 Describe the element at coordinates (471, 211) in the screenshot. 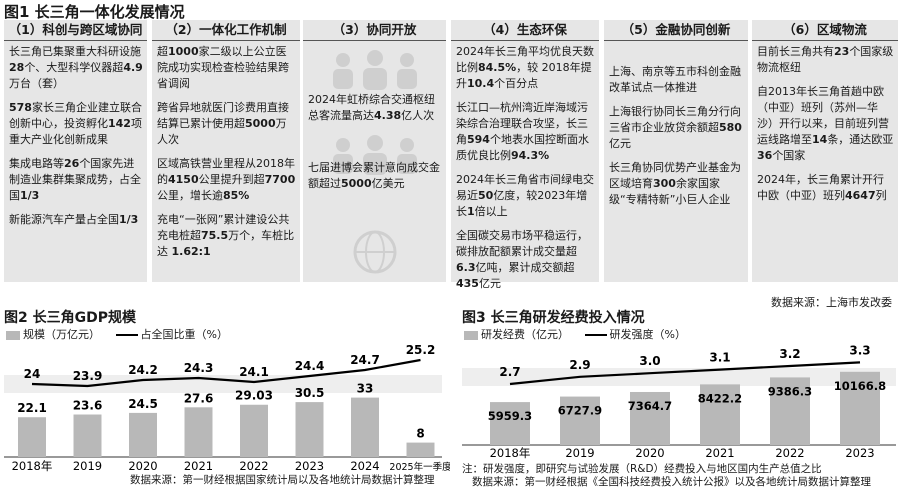

I see `highlight-number: 1` at that location.